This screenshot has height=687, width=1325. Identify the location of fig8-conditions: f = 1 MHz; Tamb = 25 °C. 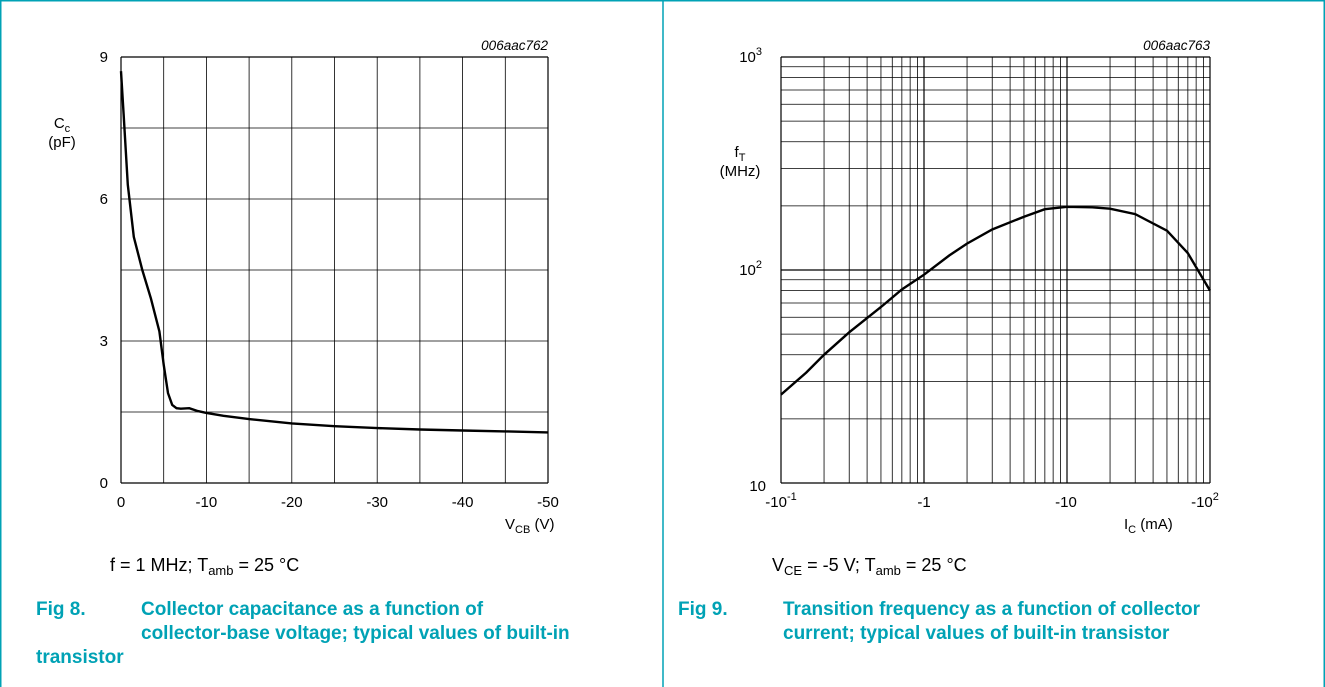
(205, 566).